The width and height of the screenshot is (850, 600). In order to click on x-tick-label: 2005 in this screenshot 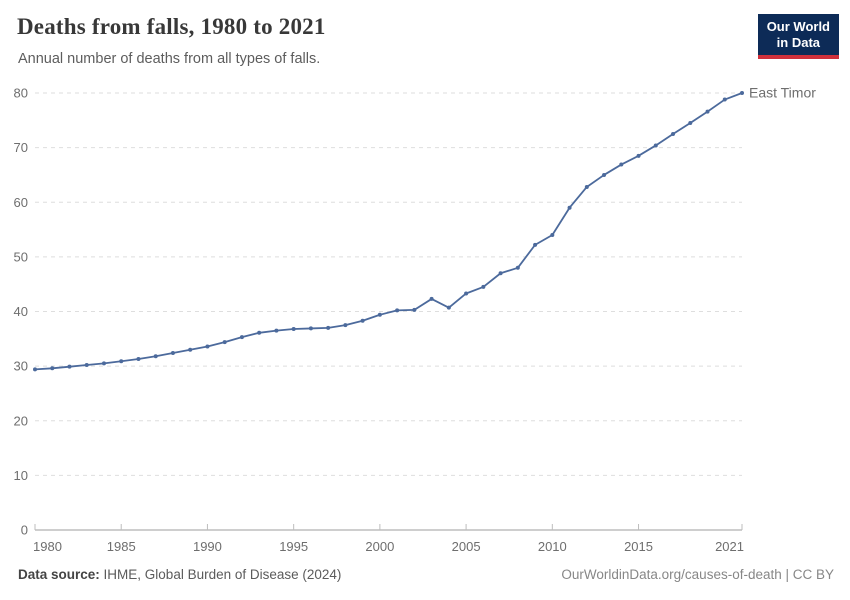, I will do `click(466, 546)`.